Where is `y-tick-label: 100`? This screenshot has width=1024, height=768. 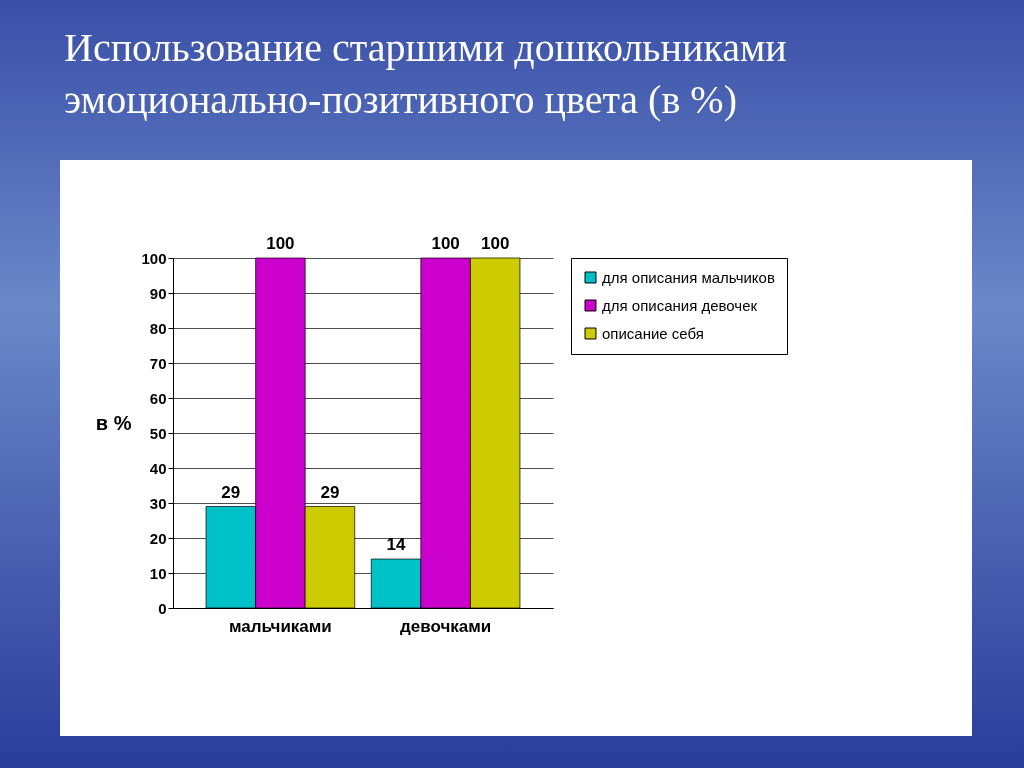 y-tick-label: 100 is located at coordinates (154, 258).